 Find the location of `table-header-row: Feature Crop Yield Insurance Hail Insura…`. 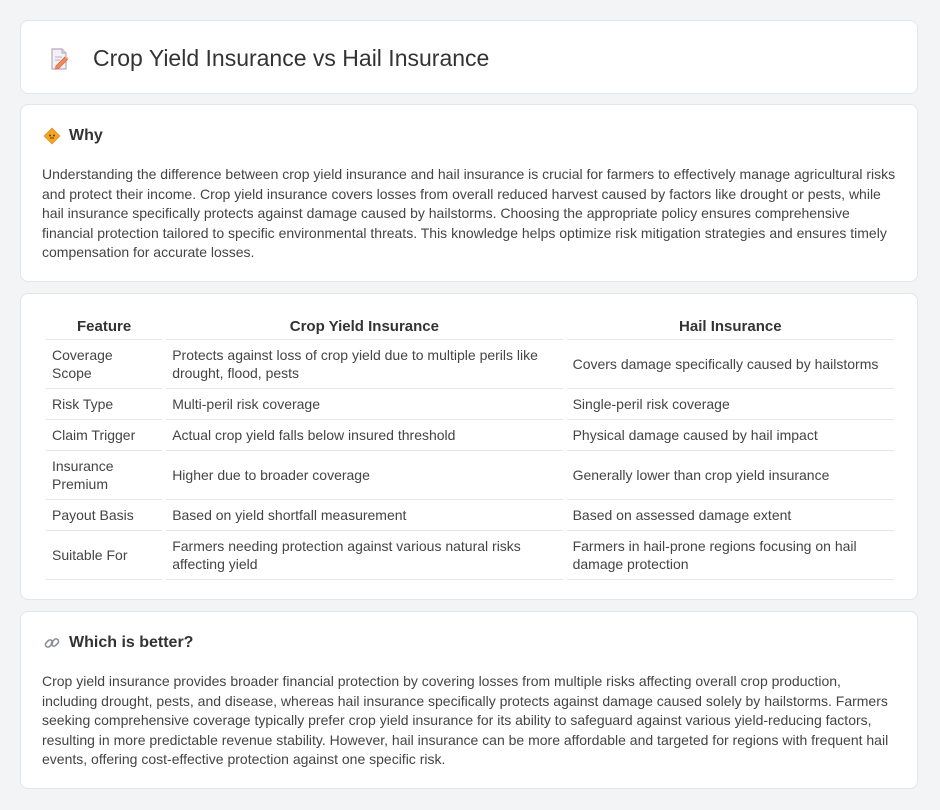

table-header-row: Feature Crop Yield Insurance Hail Insura… is located at coordinates (470, 327).